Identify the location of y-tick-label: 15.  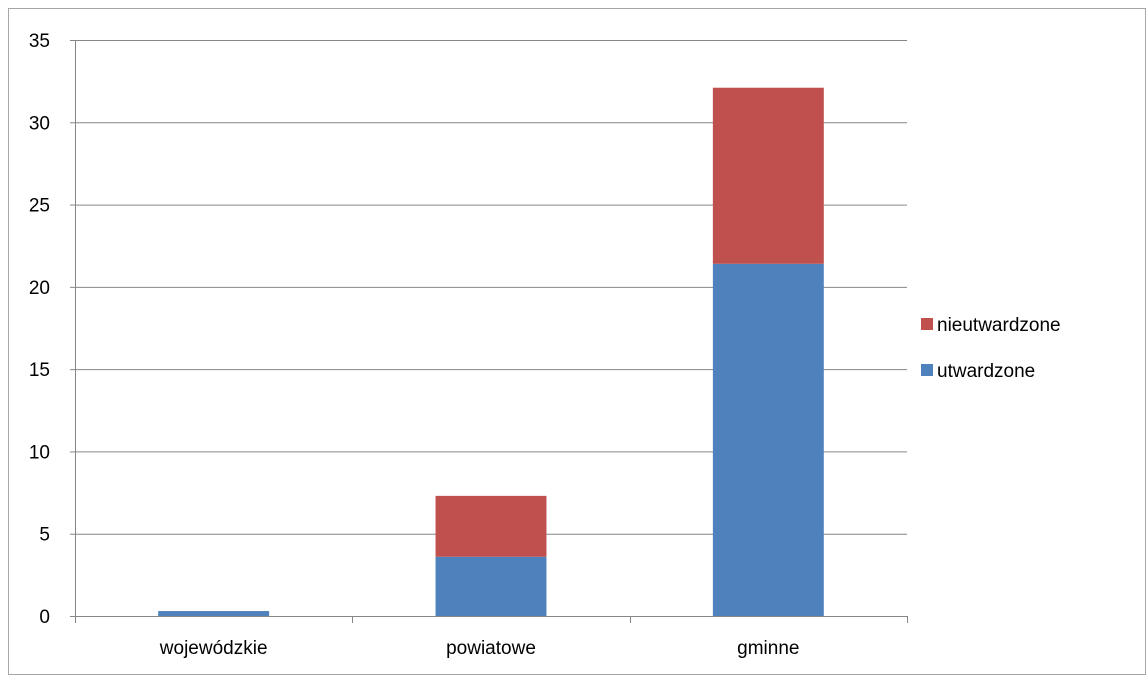
(39, 370).